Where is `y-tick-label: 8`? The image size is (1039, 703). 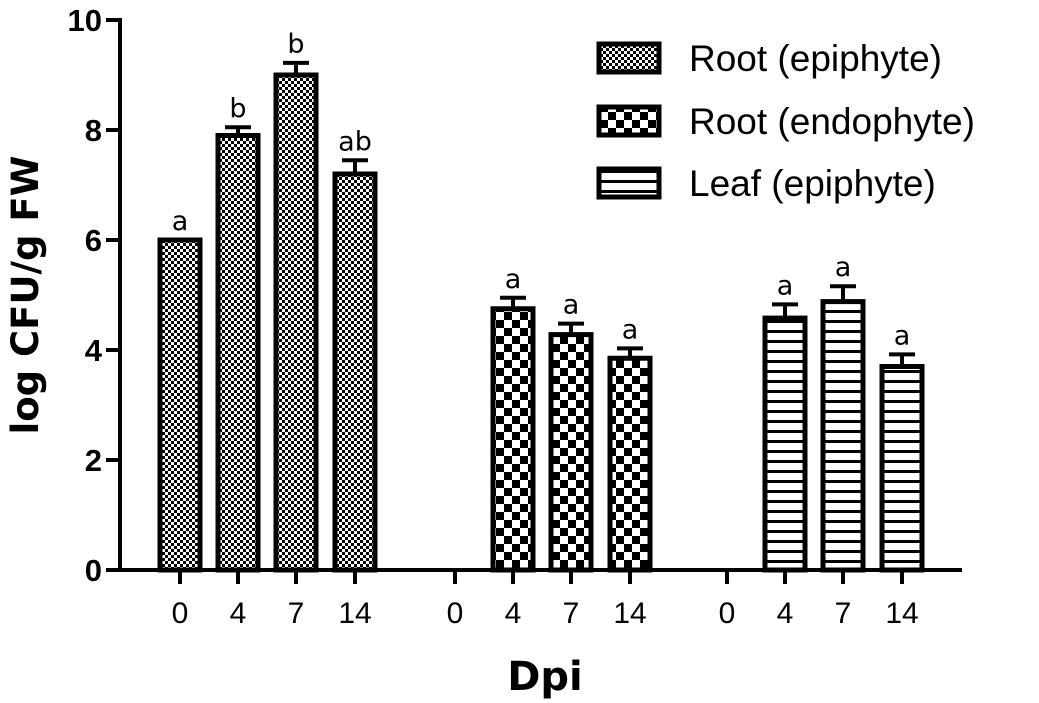 y-tick-label: 8 is located at coordinates (93, 130).